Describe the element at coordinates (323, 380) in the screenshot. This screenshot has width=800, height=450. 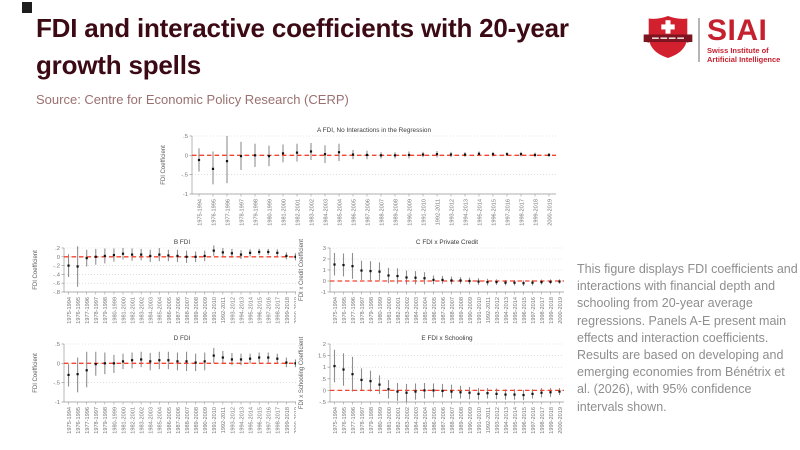
I see `svg-text: .5` at that location.